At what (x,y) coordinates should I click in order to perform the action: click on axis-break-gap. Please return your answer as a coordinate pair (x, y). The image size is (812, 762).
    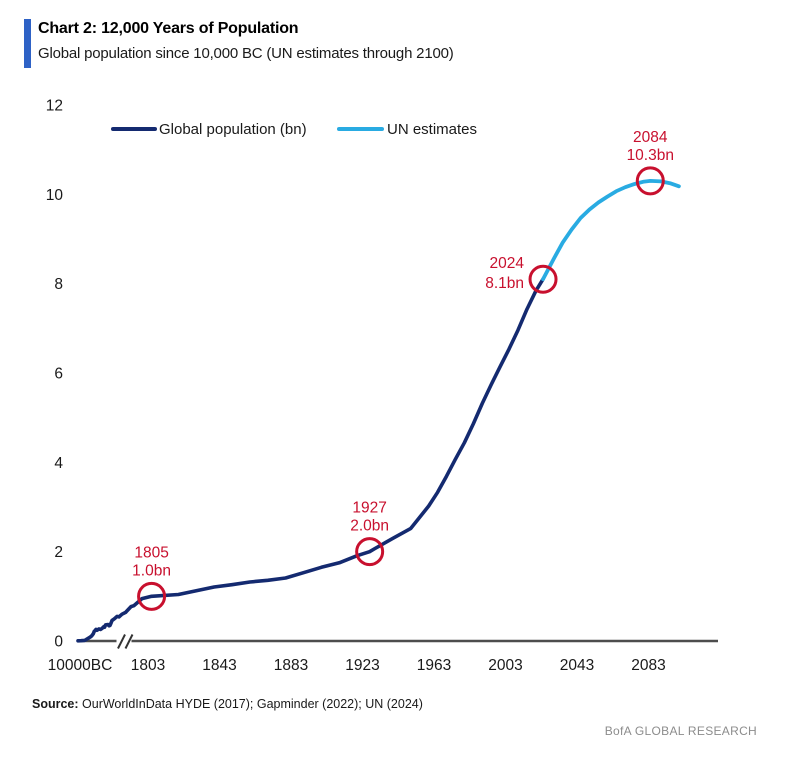
    Looking at the image, I should click on (124, 641).